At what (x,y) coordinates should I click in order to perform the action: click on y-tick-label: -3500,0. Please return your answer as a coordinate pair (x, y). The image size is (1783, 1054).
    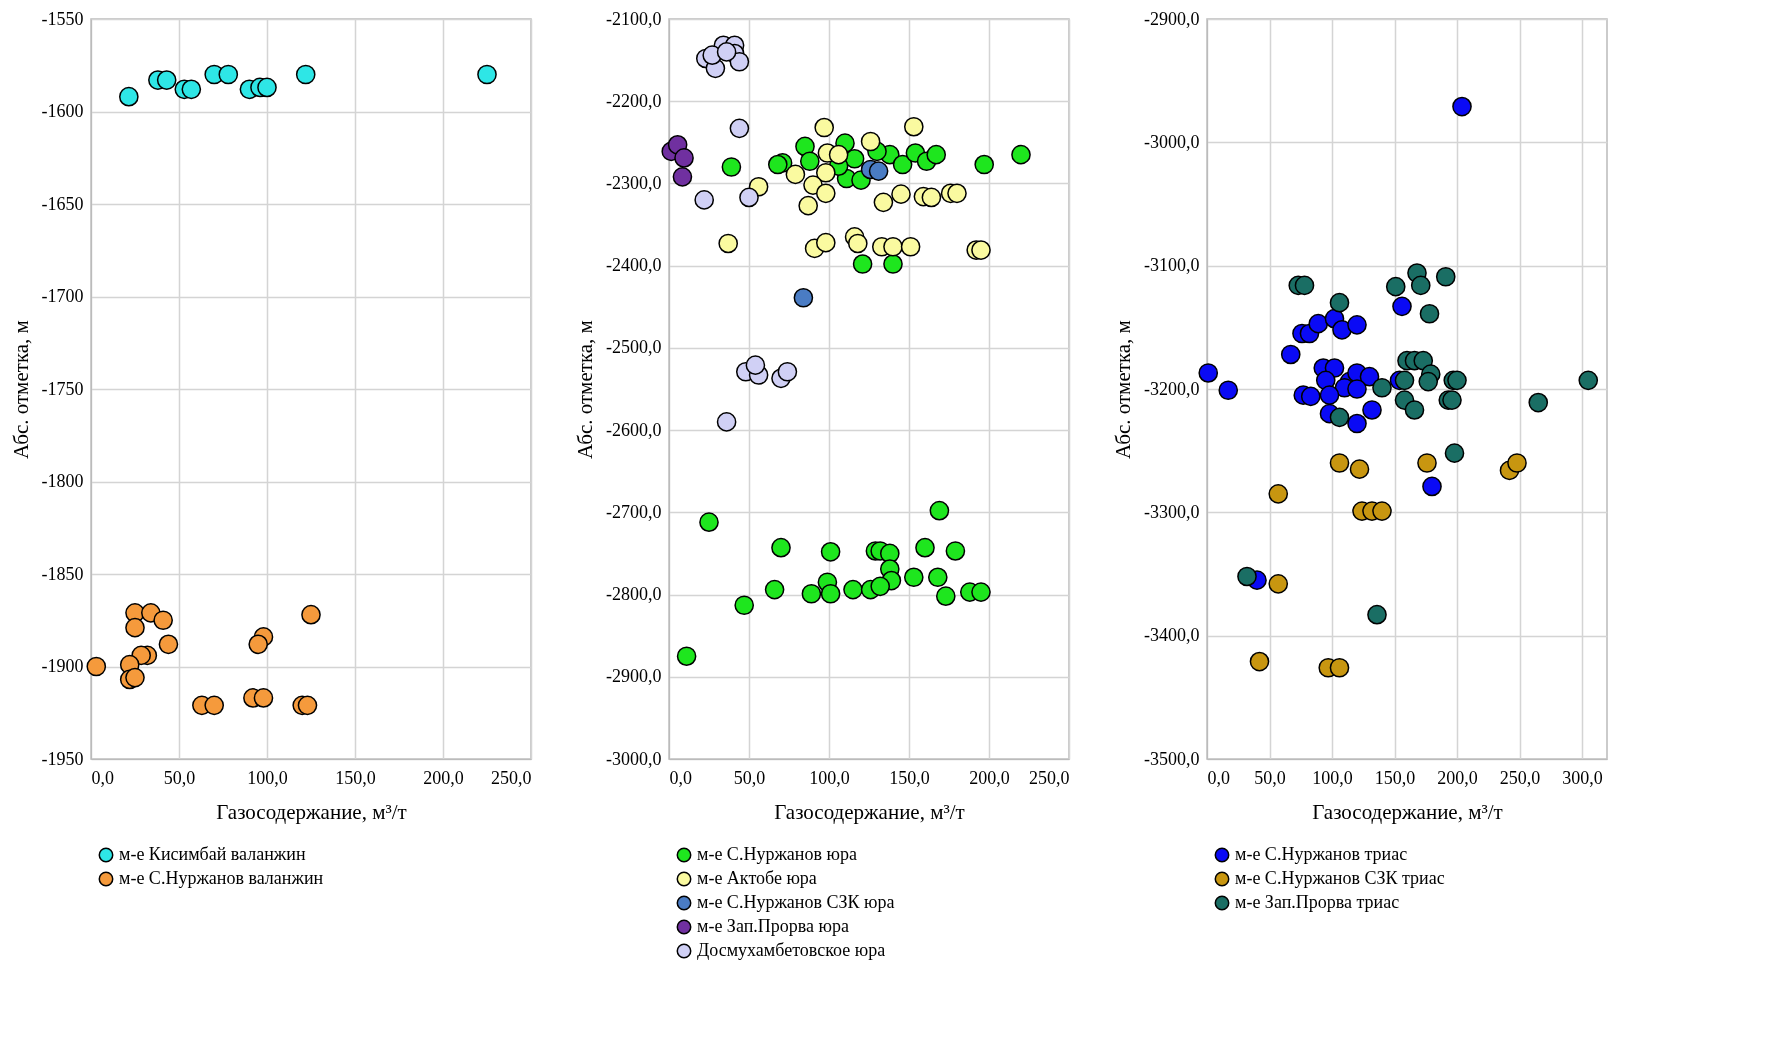
    Looking at the image, I should click on (1172, 758).